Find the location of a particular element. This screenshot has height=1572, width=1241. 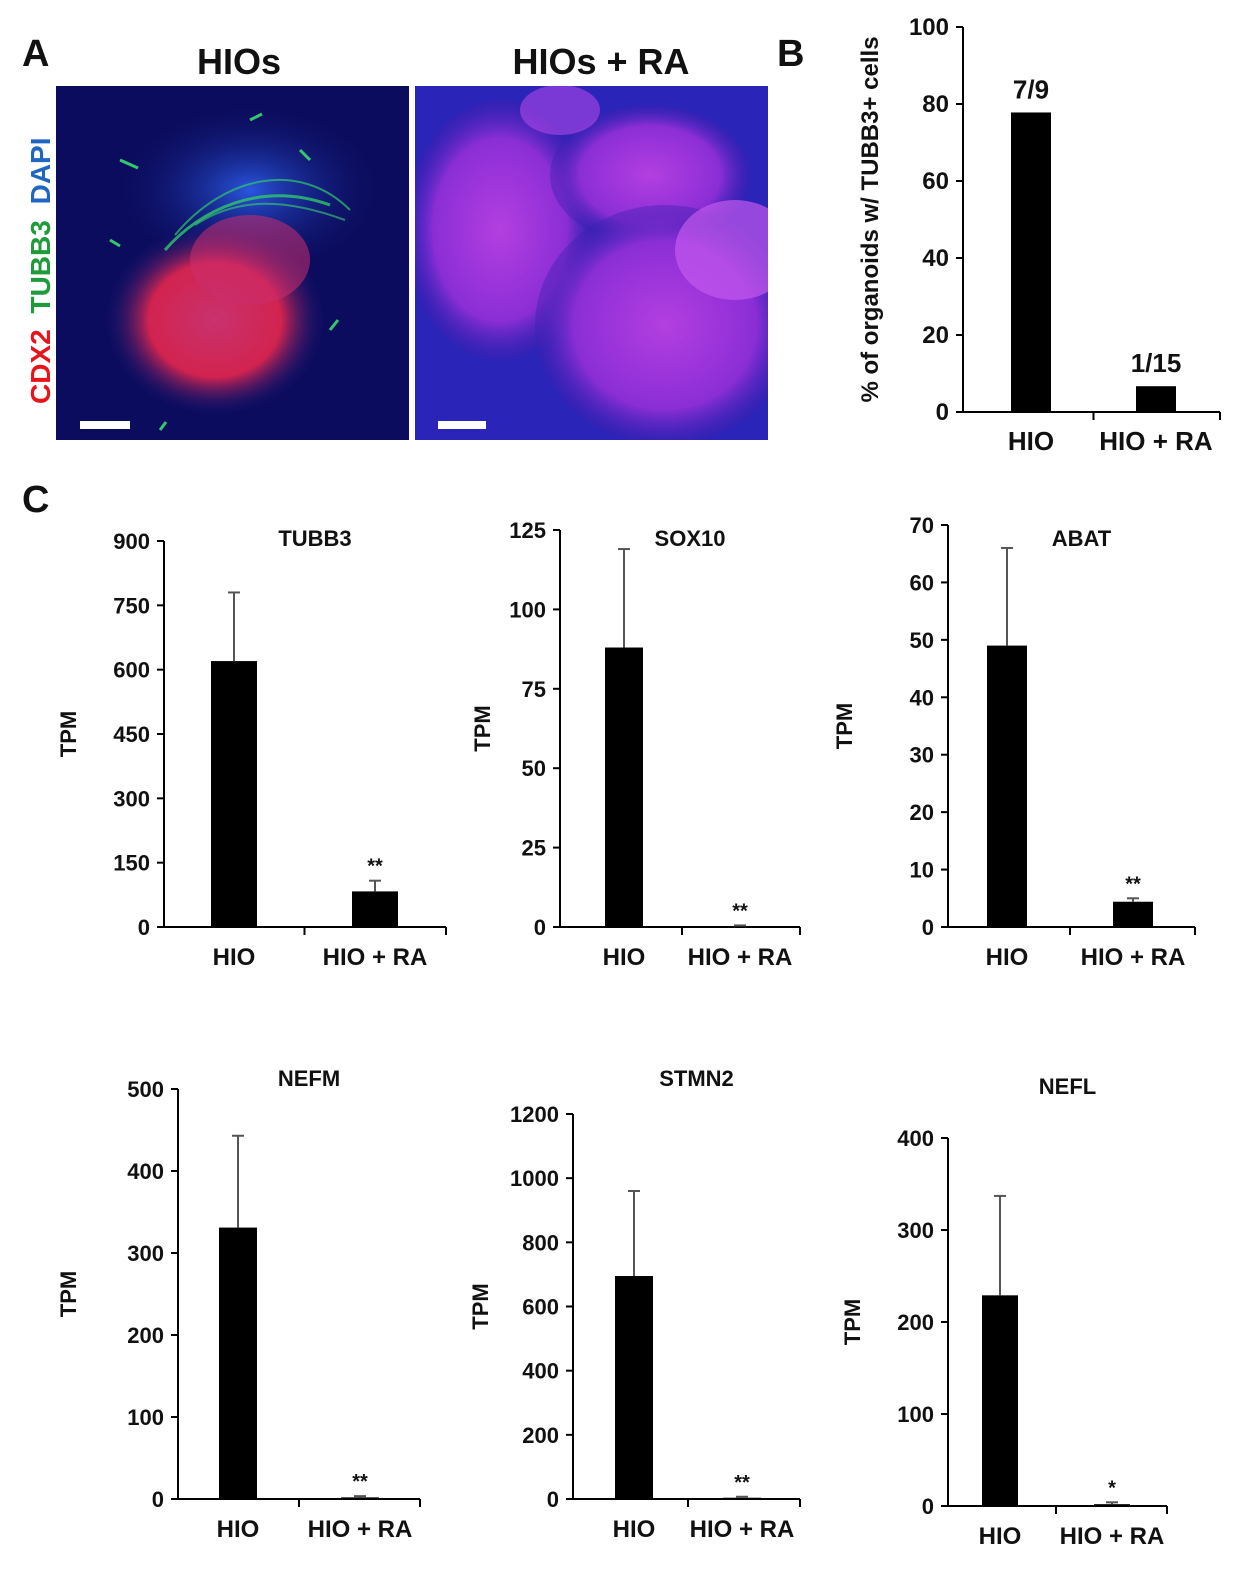

stain-label-cdx2: CDX2 is located at coordinates (40, 366).